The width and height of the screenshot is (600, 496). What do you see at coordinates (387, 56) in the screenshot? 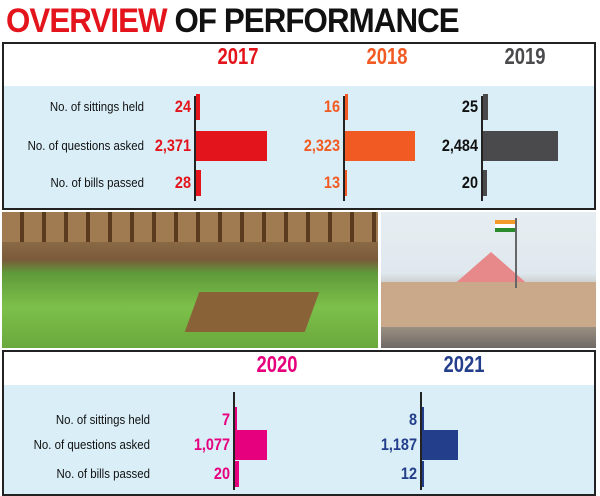
I see `year-heading-2018: 2018` at bounding box center [387, 56].